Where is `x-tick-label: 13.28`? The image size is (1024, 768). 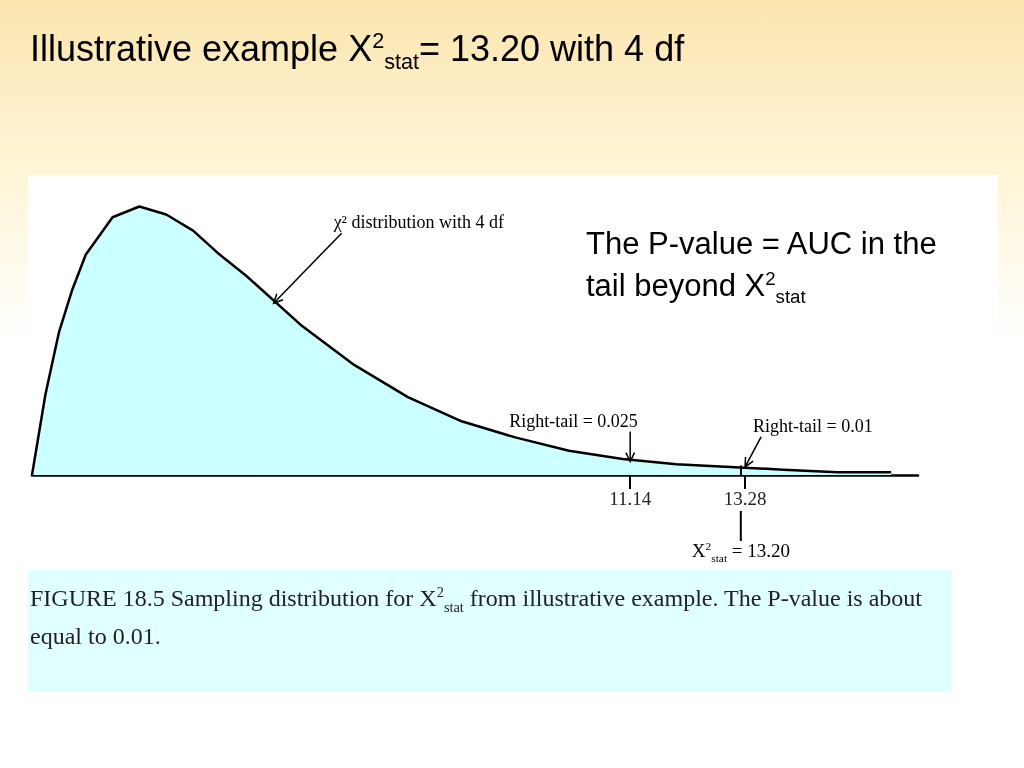
x-tick-label: 13.28 is located at coordinates (745, 498).